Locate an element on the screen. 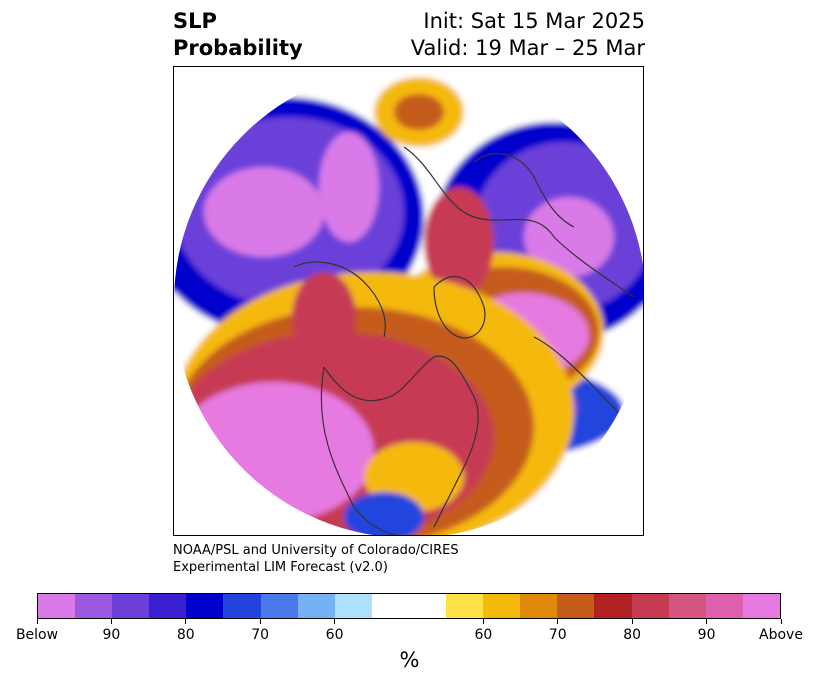 This screenshot has width=819, height=686. colorbar is located at coordinates (409, 606).